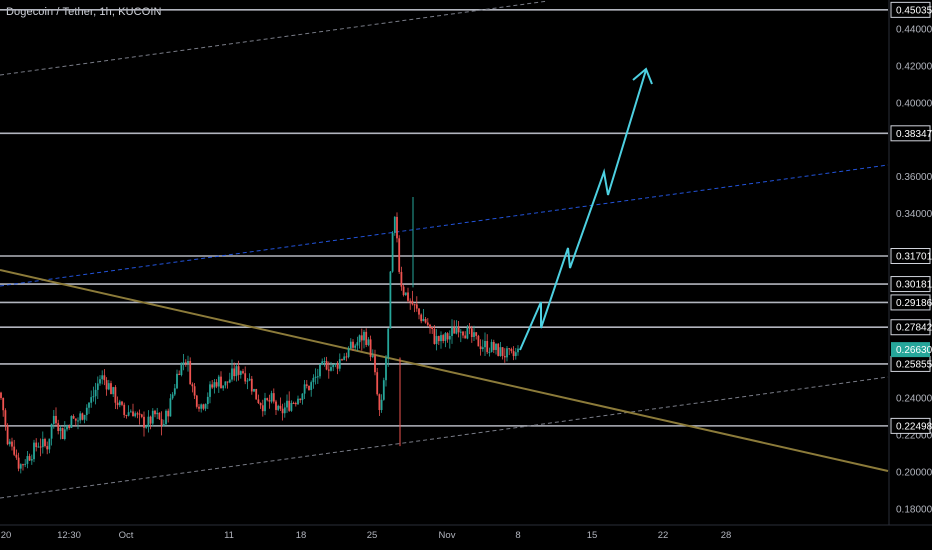 The height and width of the screenshot is (550, 932). I want to click on level-price-label: 0.27842, so click(914, 328).